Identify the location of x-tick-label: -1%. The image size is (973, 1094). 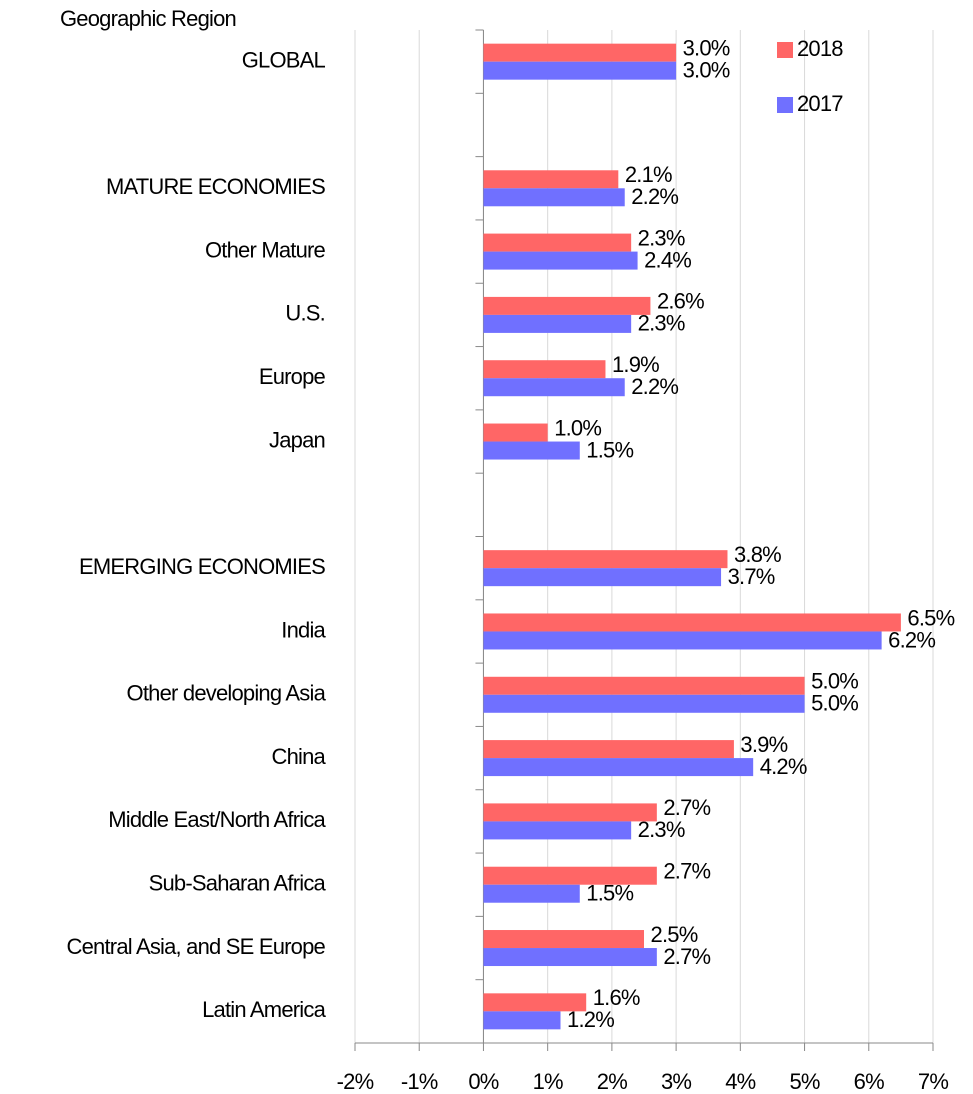
(419, 1081).